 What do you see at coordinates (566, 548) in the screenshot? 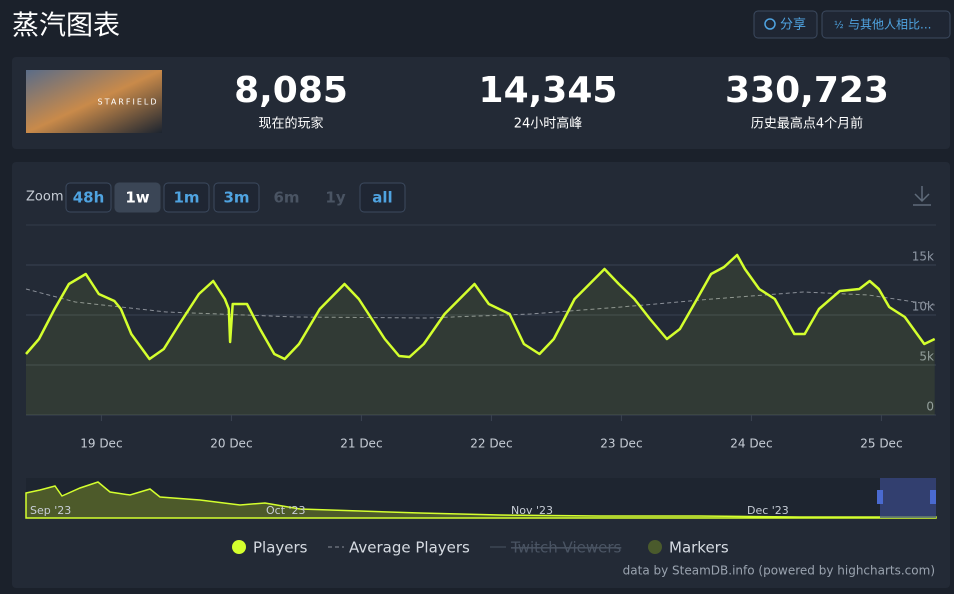
I see `legend-label: Twitch Viewers` at bounding box center [566, 548].